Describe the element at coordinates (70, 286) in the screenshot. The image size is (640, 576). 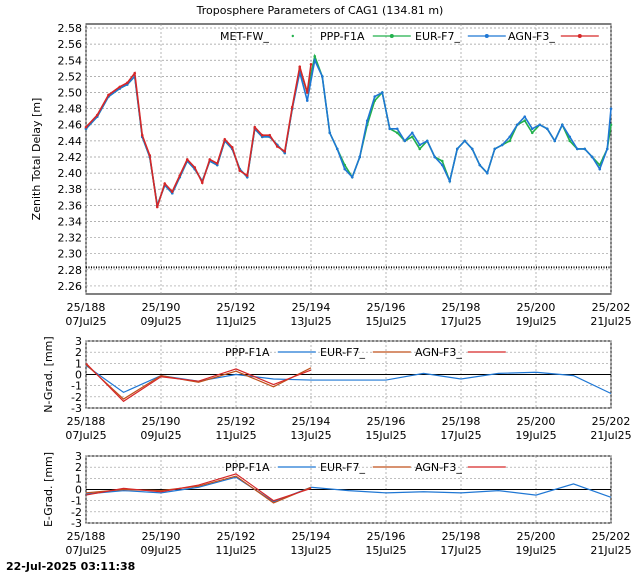
I see `y-tick-label: 2.26` at that location.